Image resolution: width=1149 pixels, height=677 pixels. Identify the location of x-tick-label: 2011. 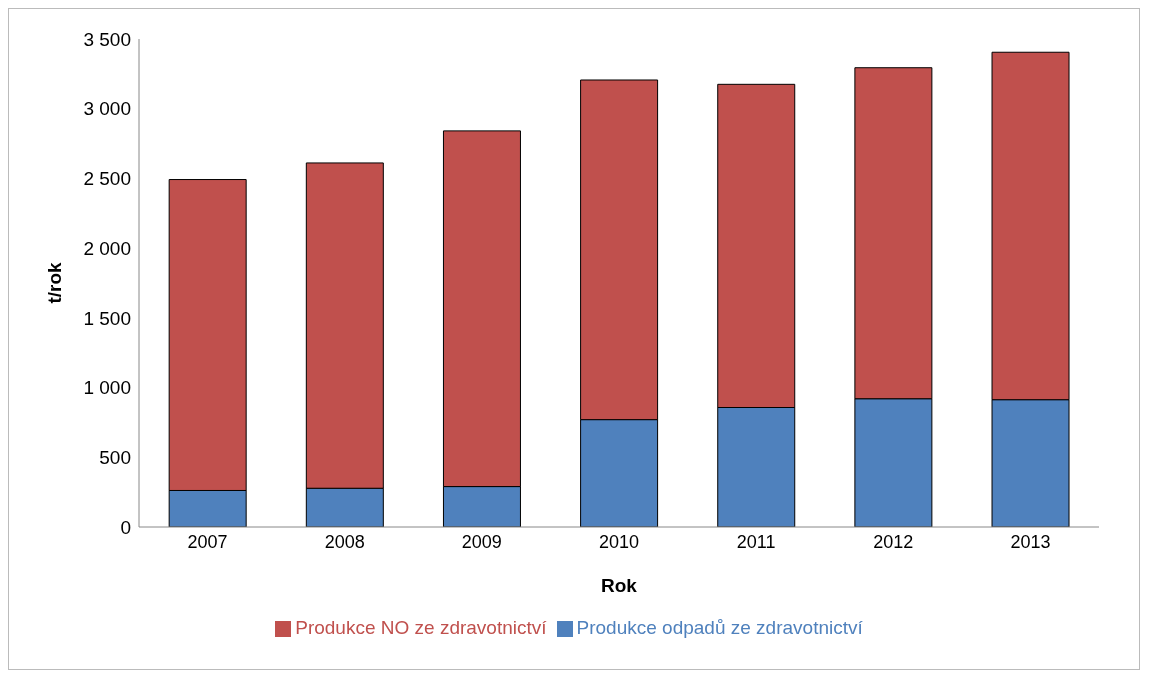
(756, 541).